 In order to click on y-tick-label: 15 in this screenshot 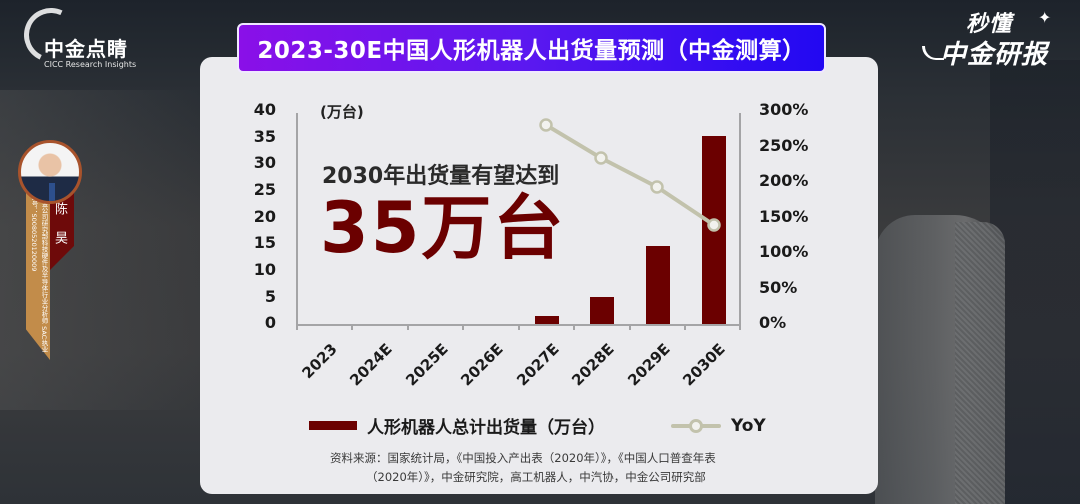, I will do `click(264, 242)`.